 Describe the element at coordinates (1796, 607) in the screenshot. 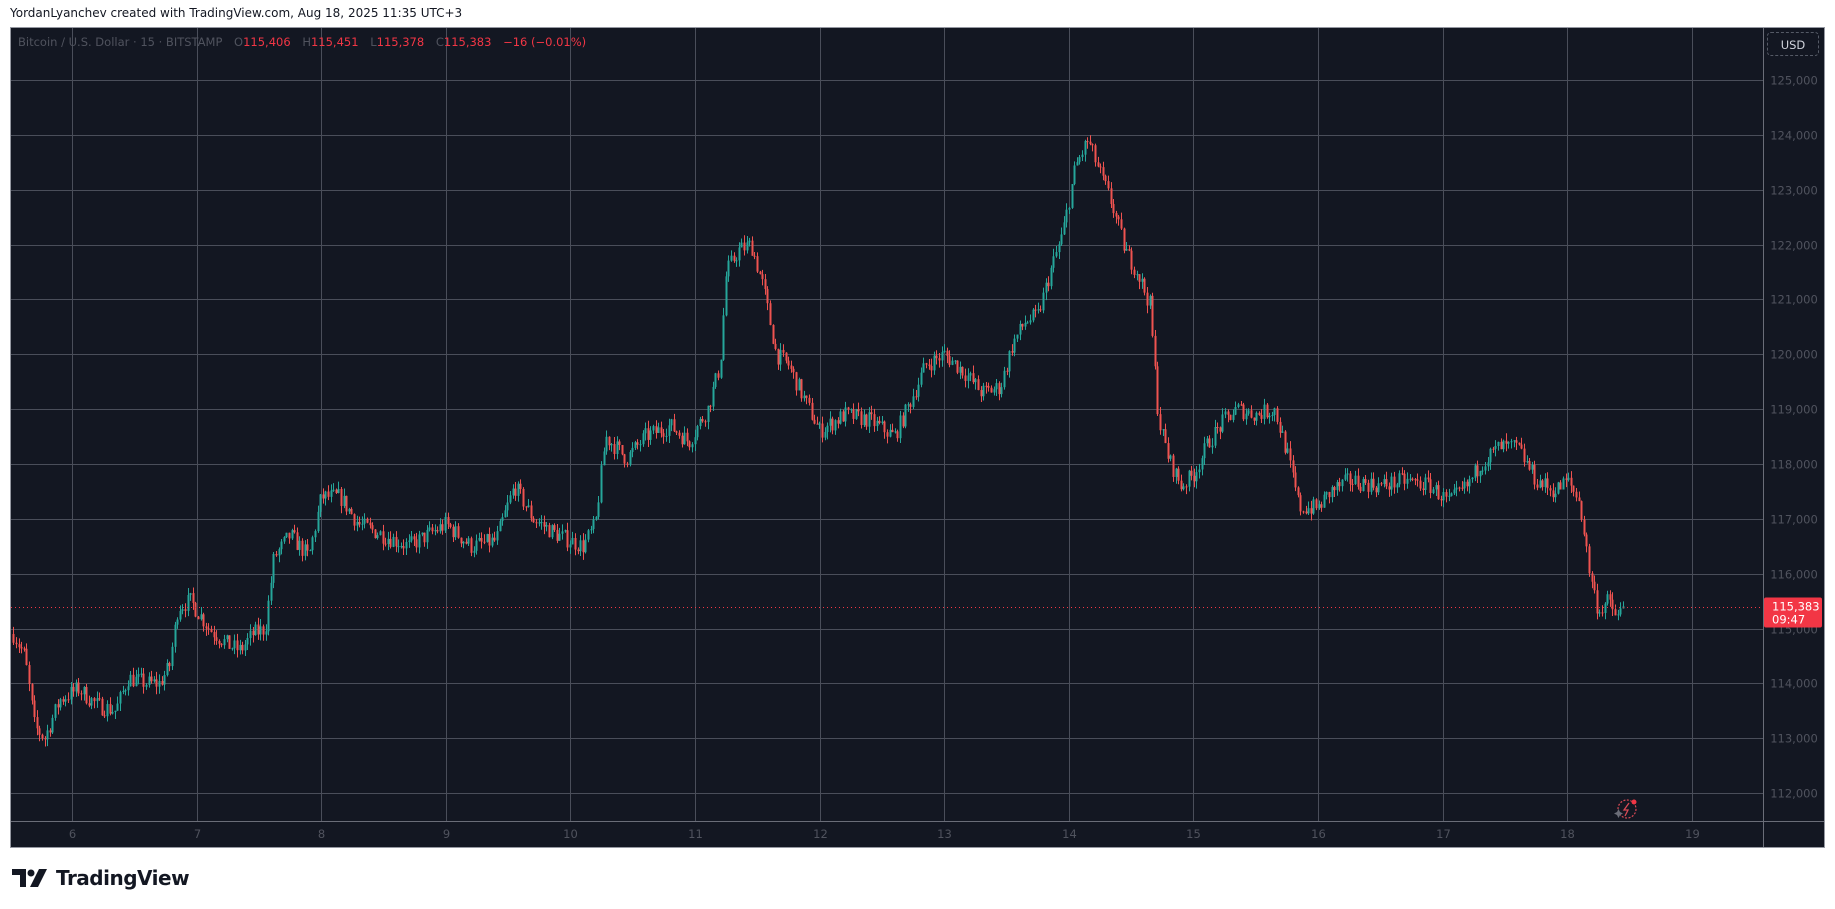

I see `last-price-value: 115,383` at that location.